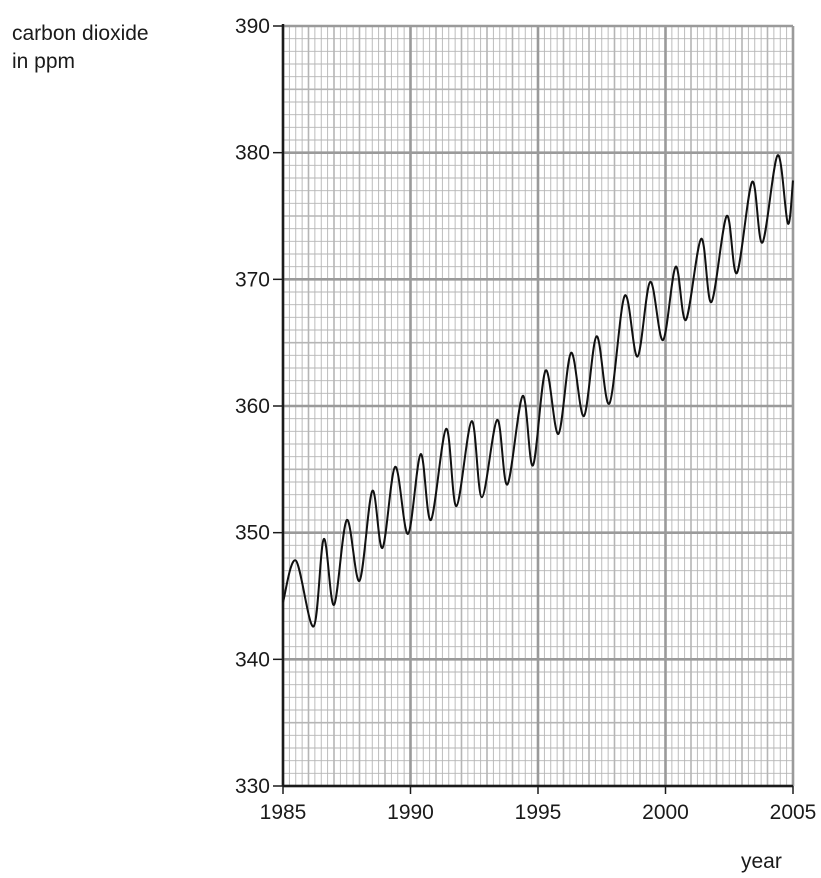 The image size is (821, 878). I want to click on x-tick-label: 1995, so click(538, 812).